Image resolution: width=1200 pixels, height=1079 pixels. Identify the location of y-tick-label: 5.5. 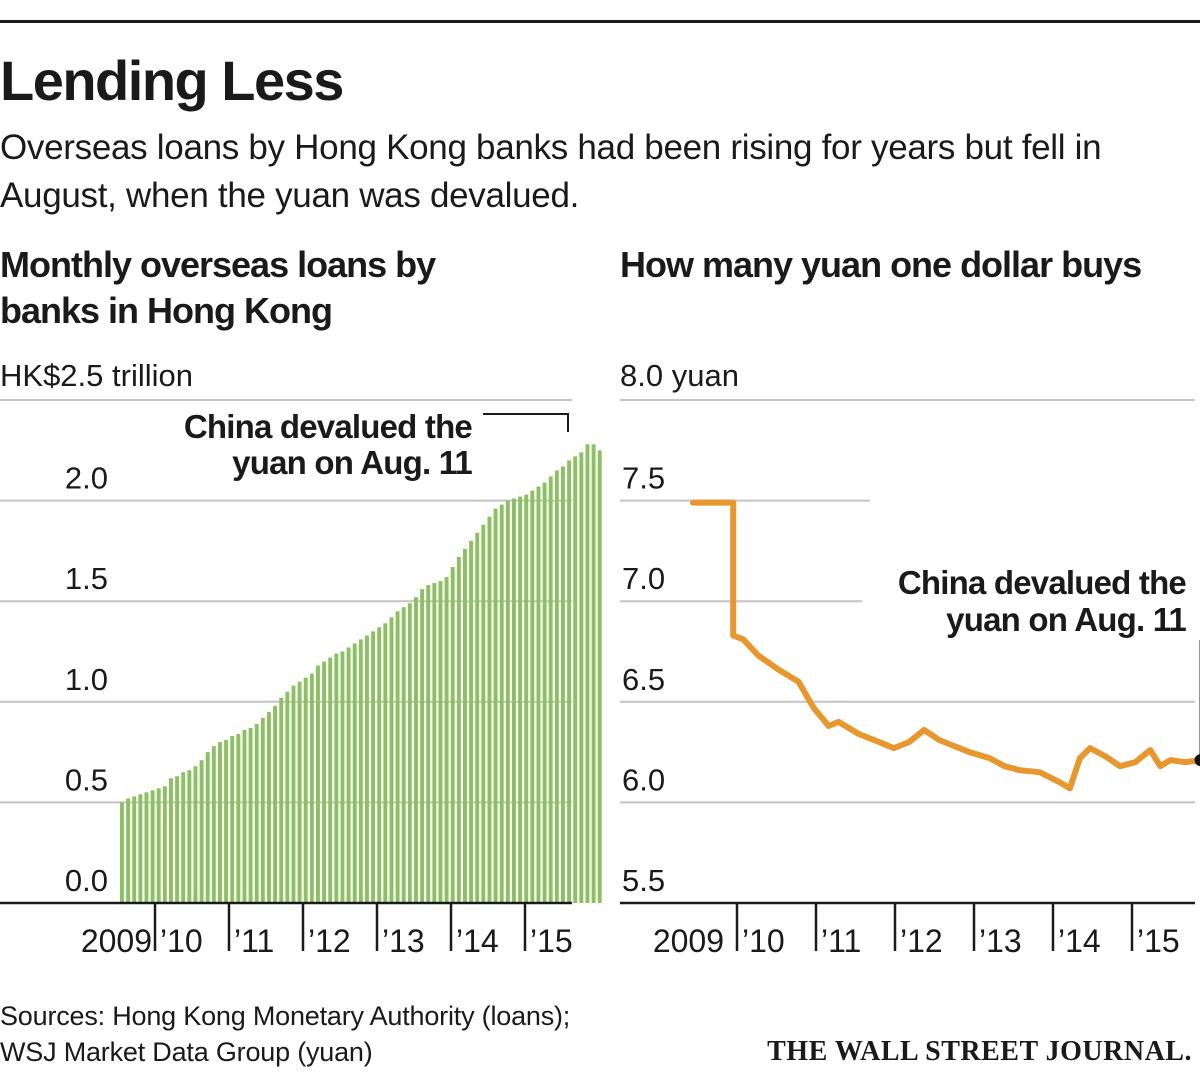
(643, 880).